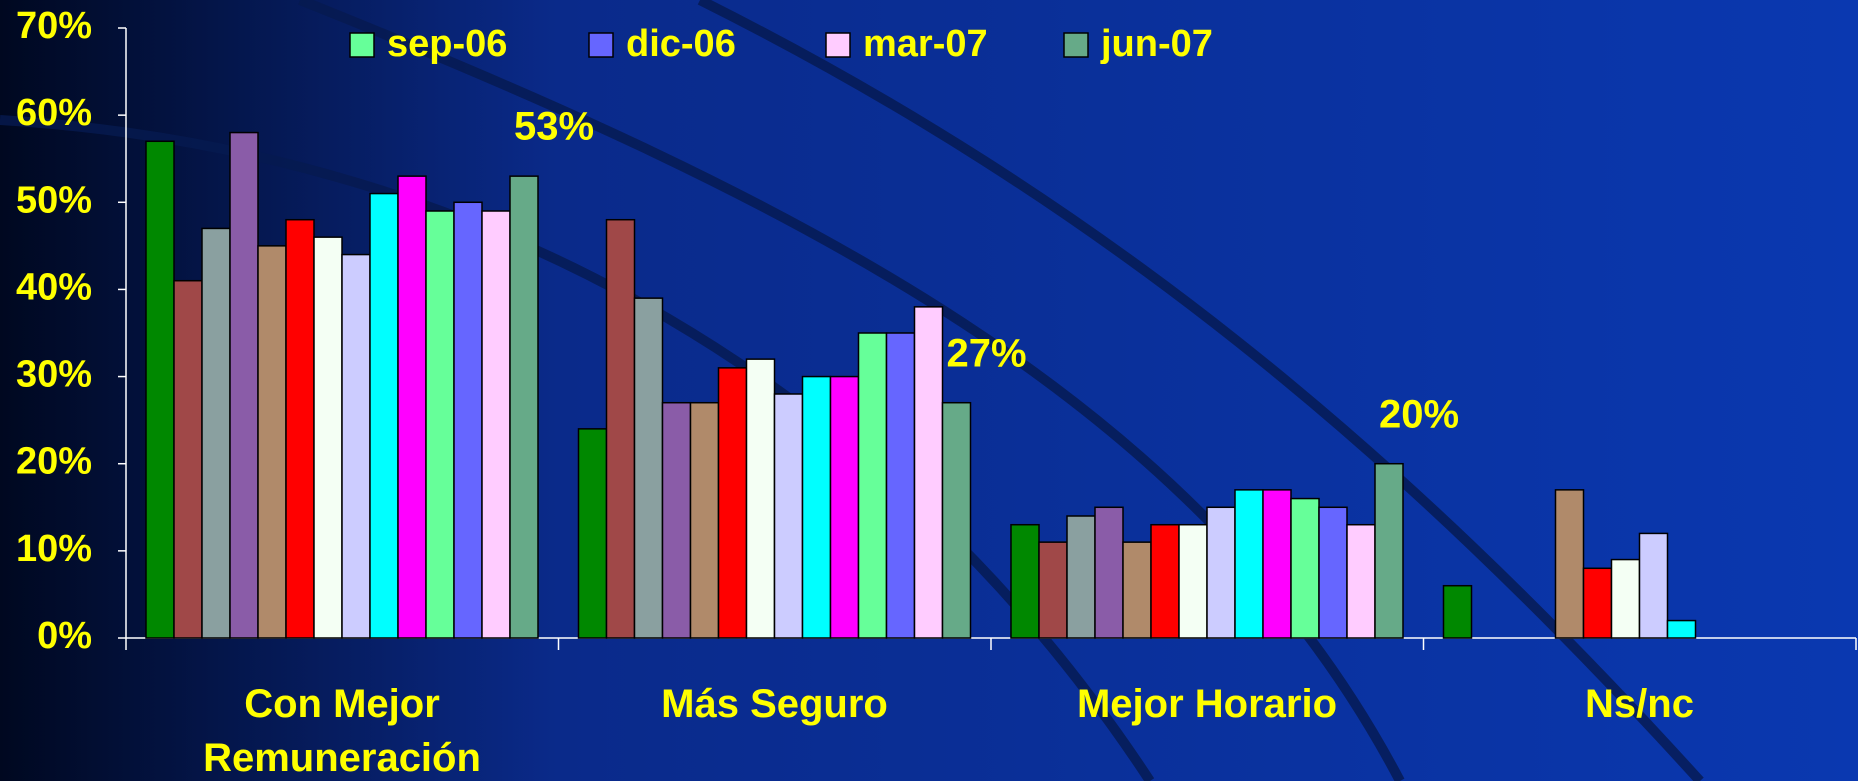 The width and height of the screenshot is (1858, 781). What do you see at coordinates (64, 636) in the screenshot?
I see `y-tick-label: 0%` at bounding box center [64, 636].